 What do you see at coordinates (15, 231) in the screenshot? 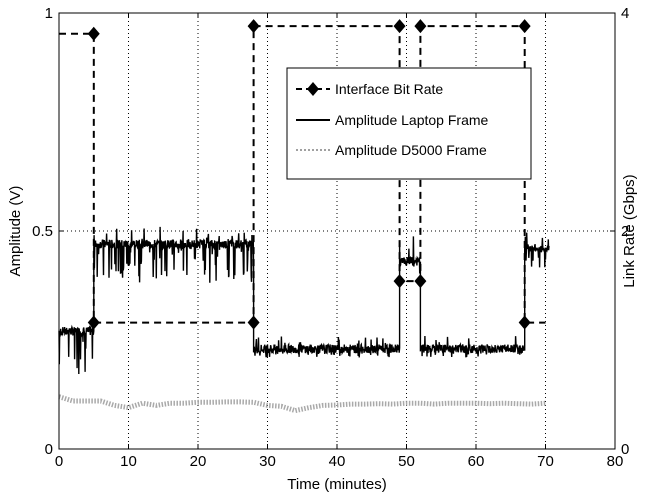
I see `y-axis-title: Amplitude (V)` at bounding box center [15, 231].